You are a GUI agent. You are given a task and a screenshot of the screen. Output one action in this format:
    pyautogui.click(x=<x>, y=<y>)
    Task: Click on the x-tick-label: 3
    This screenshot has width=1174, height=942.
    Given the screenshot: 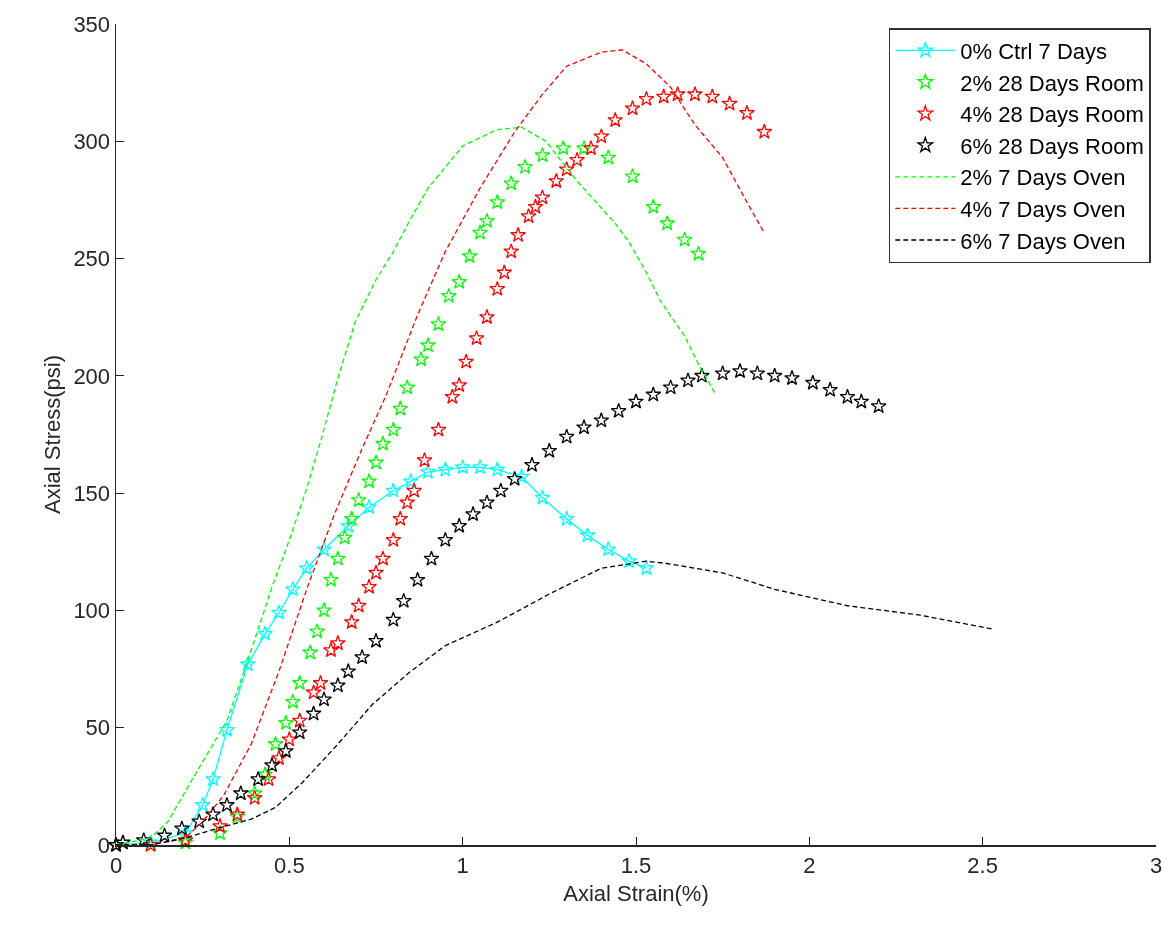 What is the action you would take?
    pyautogui.click(x=1156, y=865)
    